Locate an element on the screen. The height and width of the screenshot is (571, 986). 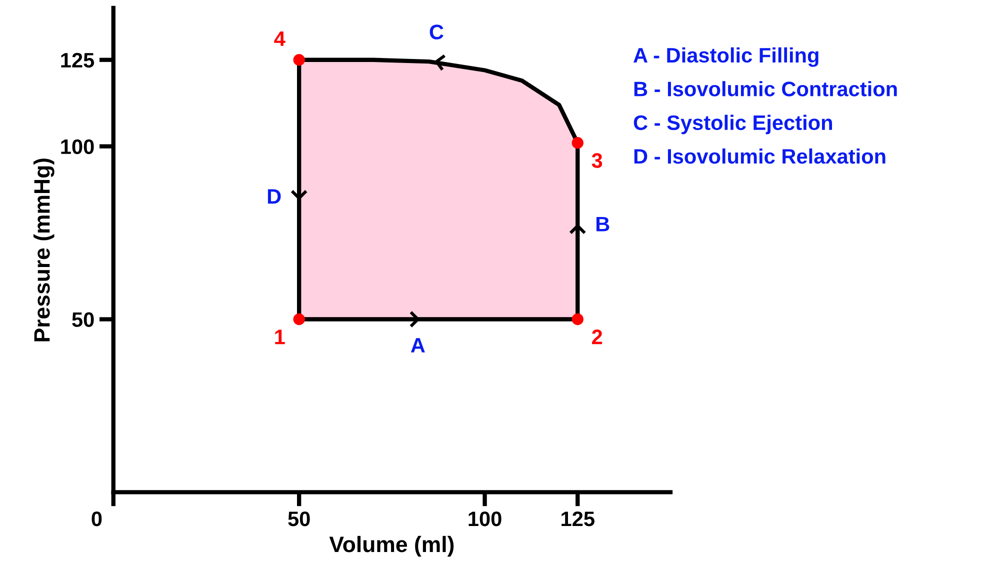
annotation: B - Isovolumic Contraction is located at coordinates (765, 88).